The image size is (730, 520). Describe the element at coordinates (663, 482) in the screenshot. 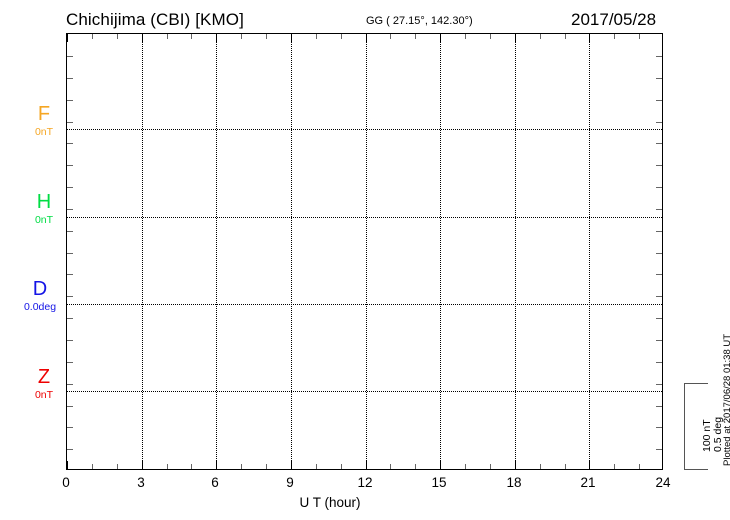

I see `xtick-label-24: 24` at that location.